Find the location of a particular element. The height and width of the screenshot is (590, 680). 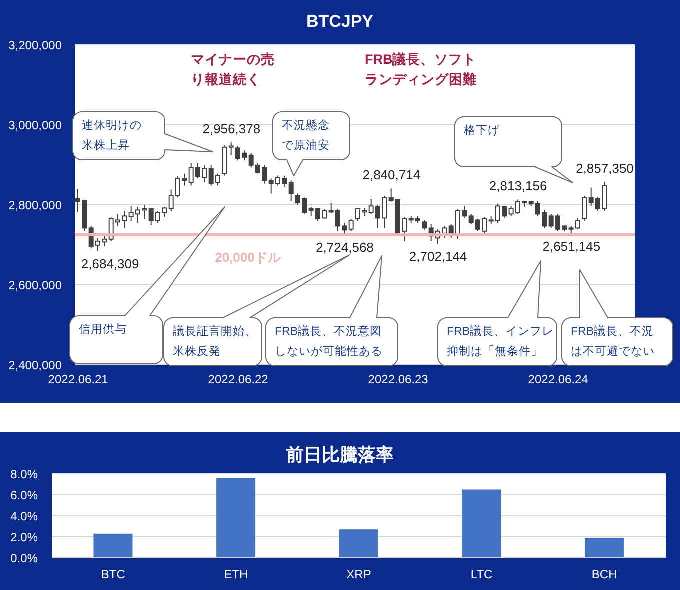

y-tick-label: 8.0% is located at coordinates (24, 474).